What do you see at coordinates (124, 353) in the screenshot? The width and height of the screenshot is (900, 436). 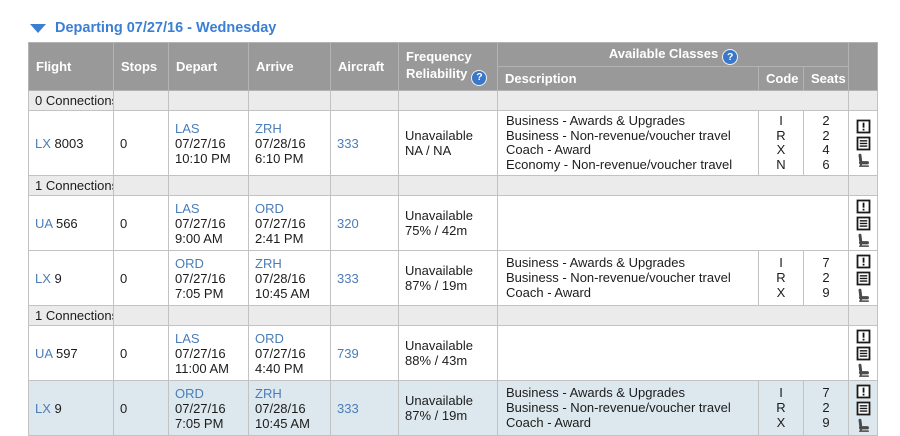 I see `stops-value: 0` at bounding box center [124, 353].